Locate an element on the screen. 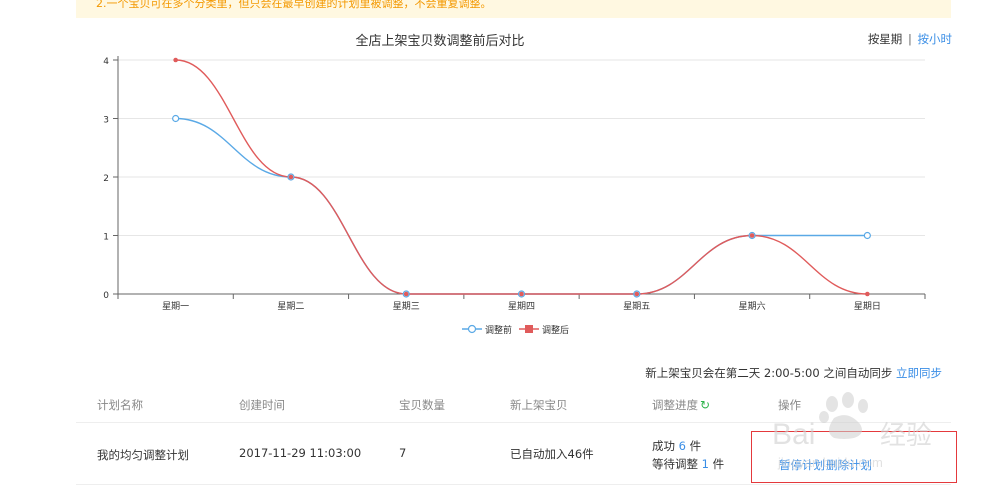 The width and height of the screenshot is (1000, 501). header-created-time: 创建时间 is located at coordinates (262, 405).